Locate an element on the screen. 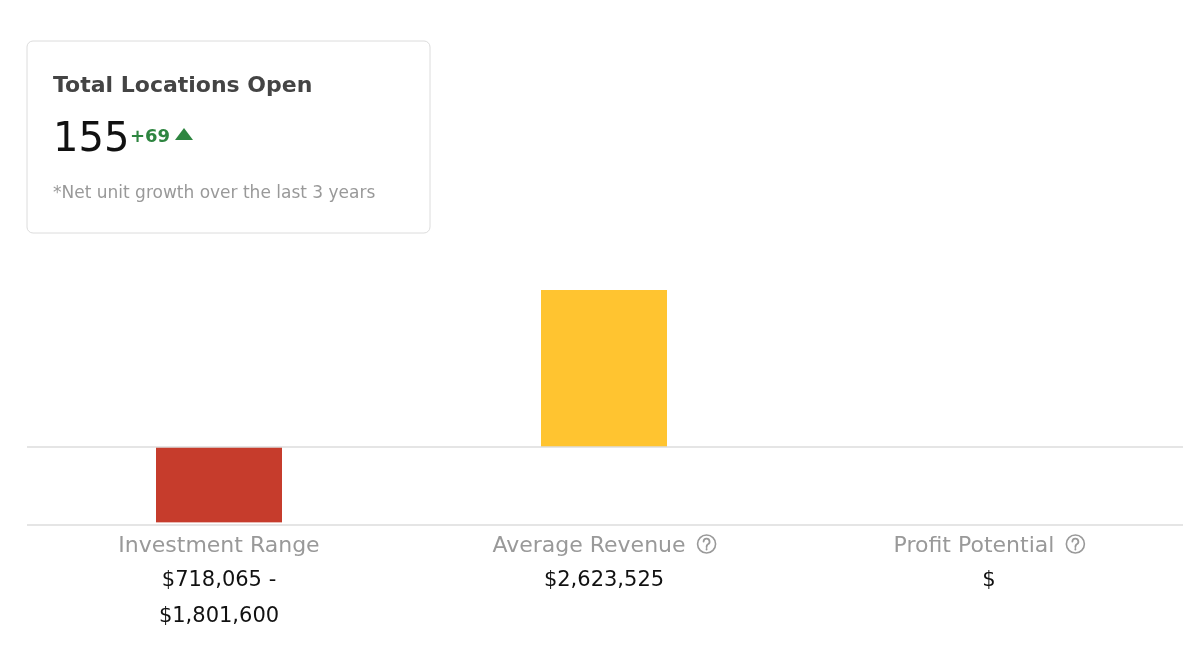  x-tick-label: Investment Range is located at coordinates (219, 544).